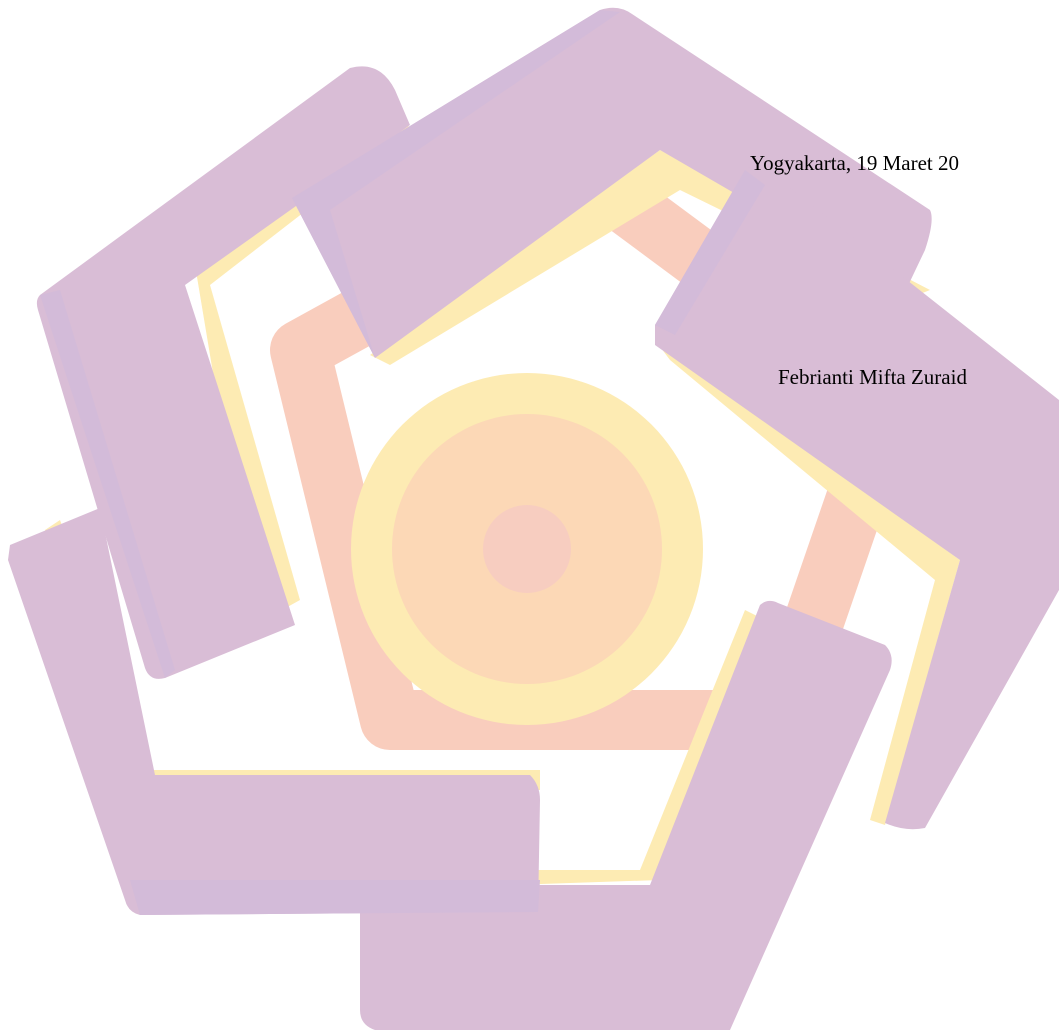 The width and height of the screenshot is (1059, 1034). What do you see at coordinates (872, 377) in the screenshot?
I see `signatory-name-text: Febrianti Mifta Zuraid` at bounding box center [872, 377].